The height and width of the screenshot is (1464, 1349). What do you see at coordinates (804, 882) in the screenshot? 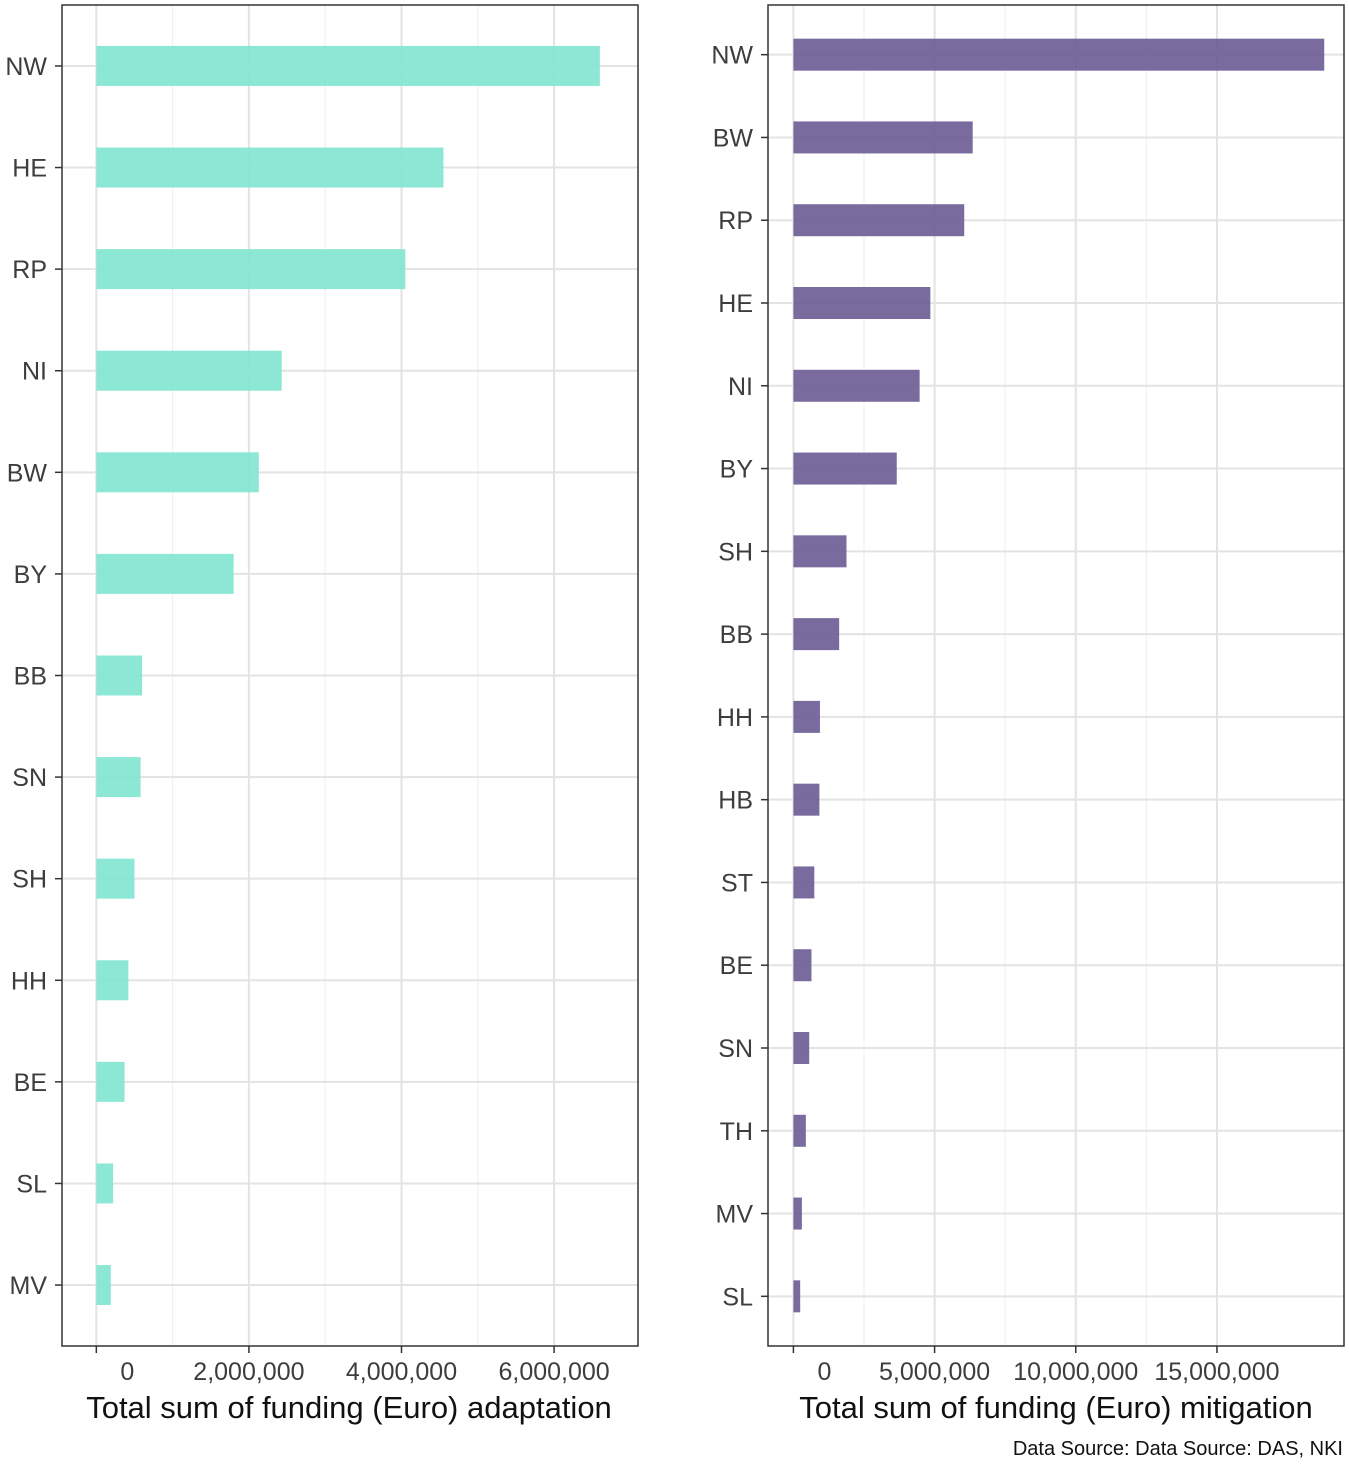
I see `bar-st` at bounding box center [804, 882].